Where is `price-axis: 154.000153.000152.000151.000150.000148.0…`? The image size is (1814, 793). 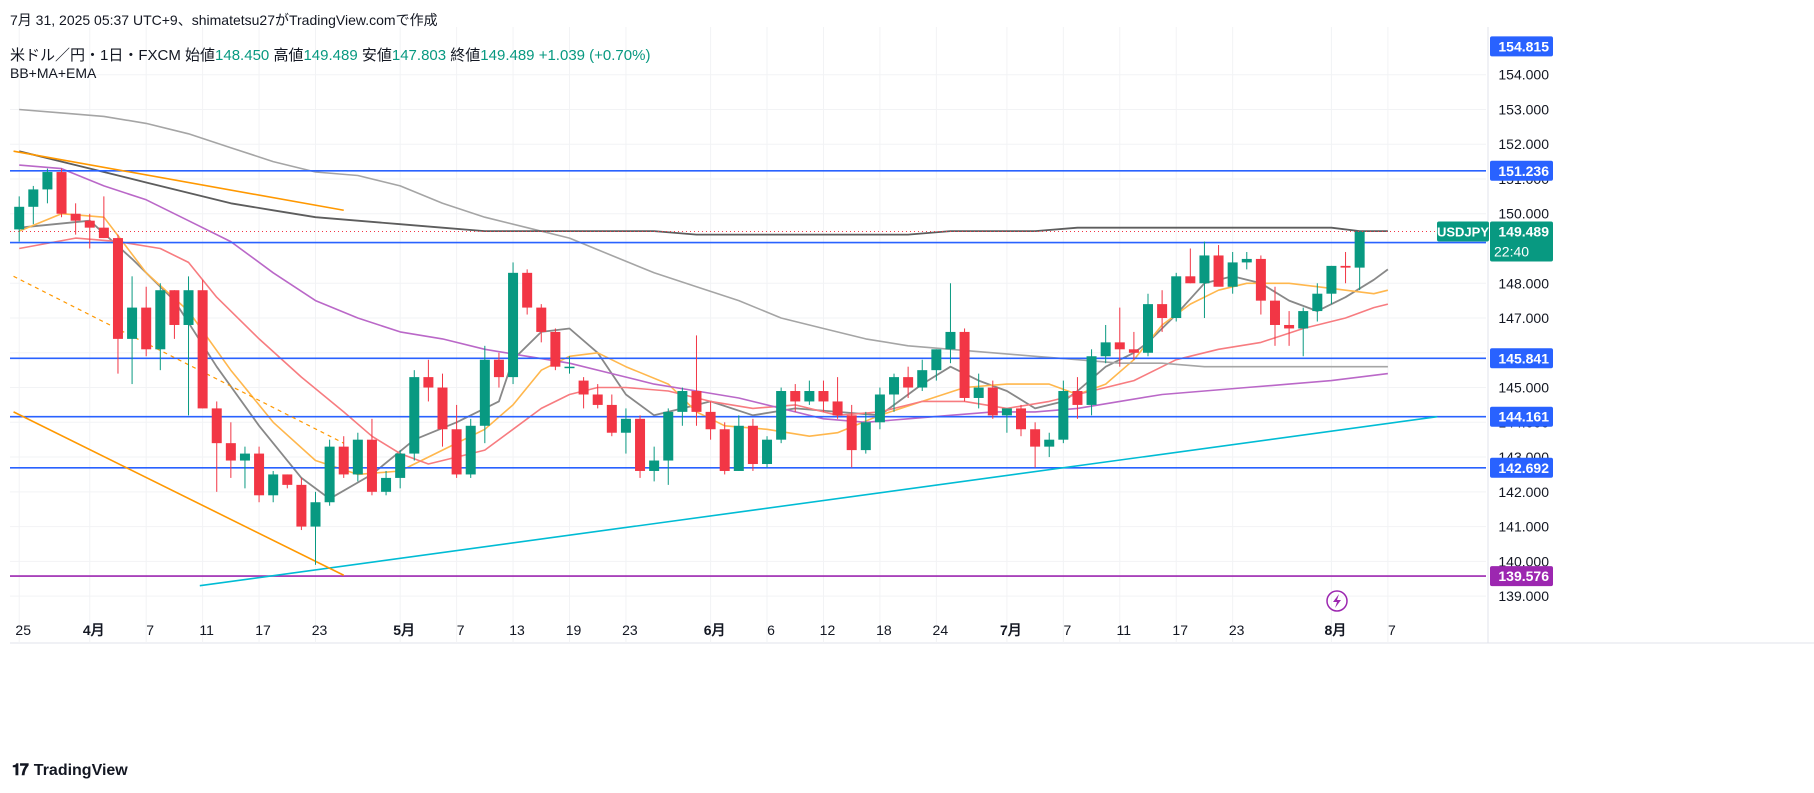
price-axis: 154.000153.000152.000151.000150.000148.0… is located at coordinates (1495, 320).